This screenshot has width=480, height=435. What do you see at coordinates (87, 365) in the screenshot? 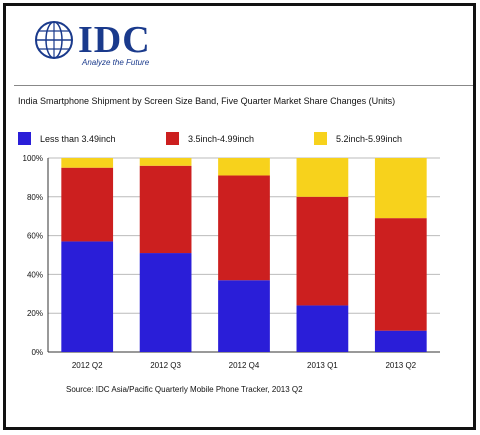
I see `x-tick-label: 2012 Q2` at bounding box center [87, 365].